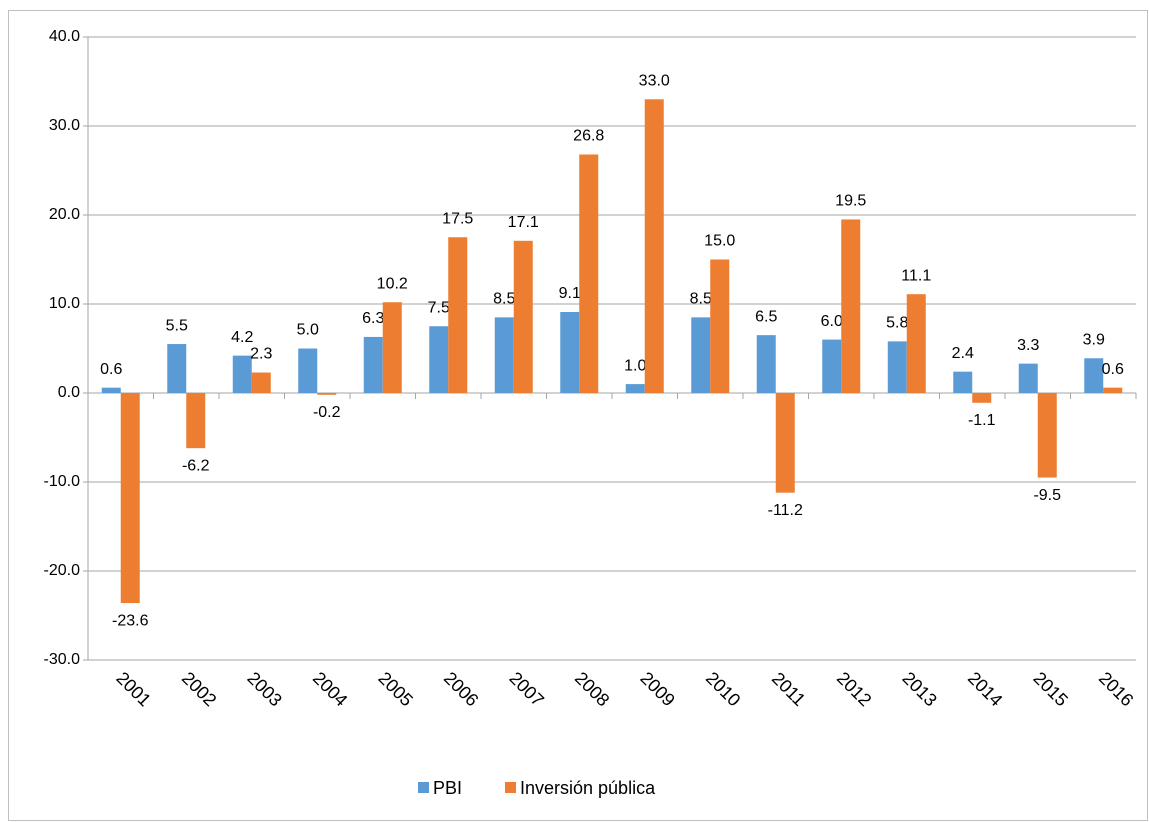 This screenshot has height=822, width=1149. Describe the element at coordinates (242, 337) in the screenshot. I see `data-label: 4.2` at that location.